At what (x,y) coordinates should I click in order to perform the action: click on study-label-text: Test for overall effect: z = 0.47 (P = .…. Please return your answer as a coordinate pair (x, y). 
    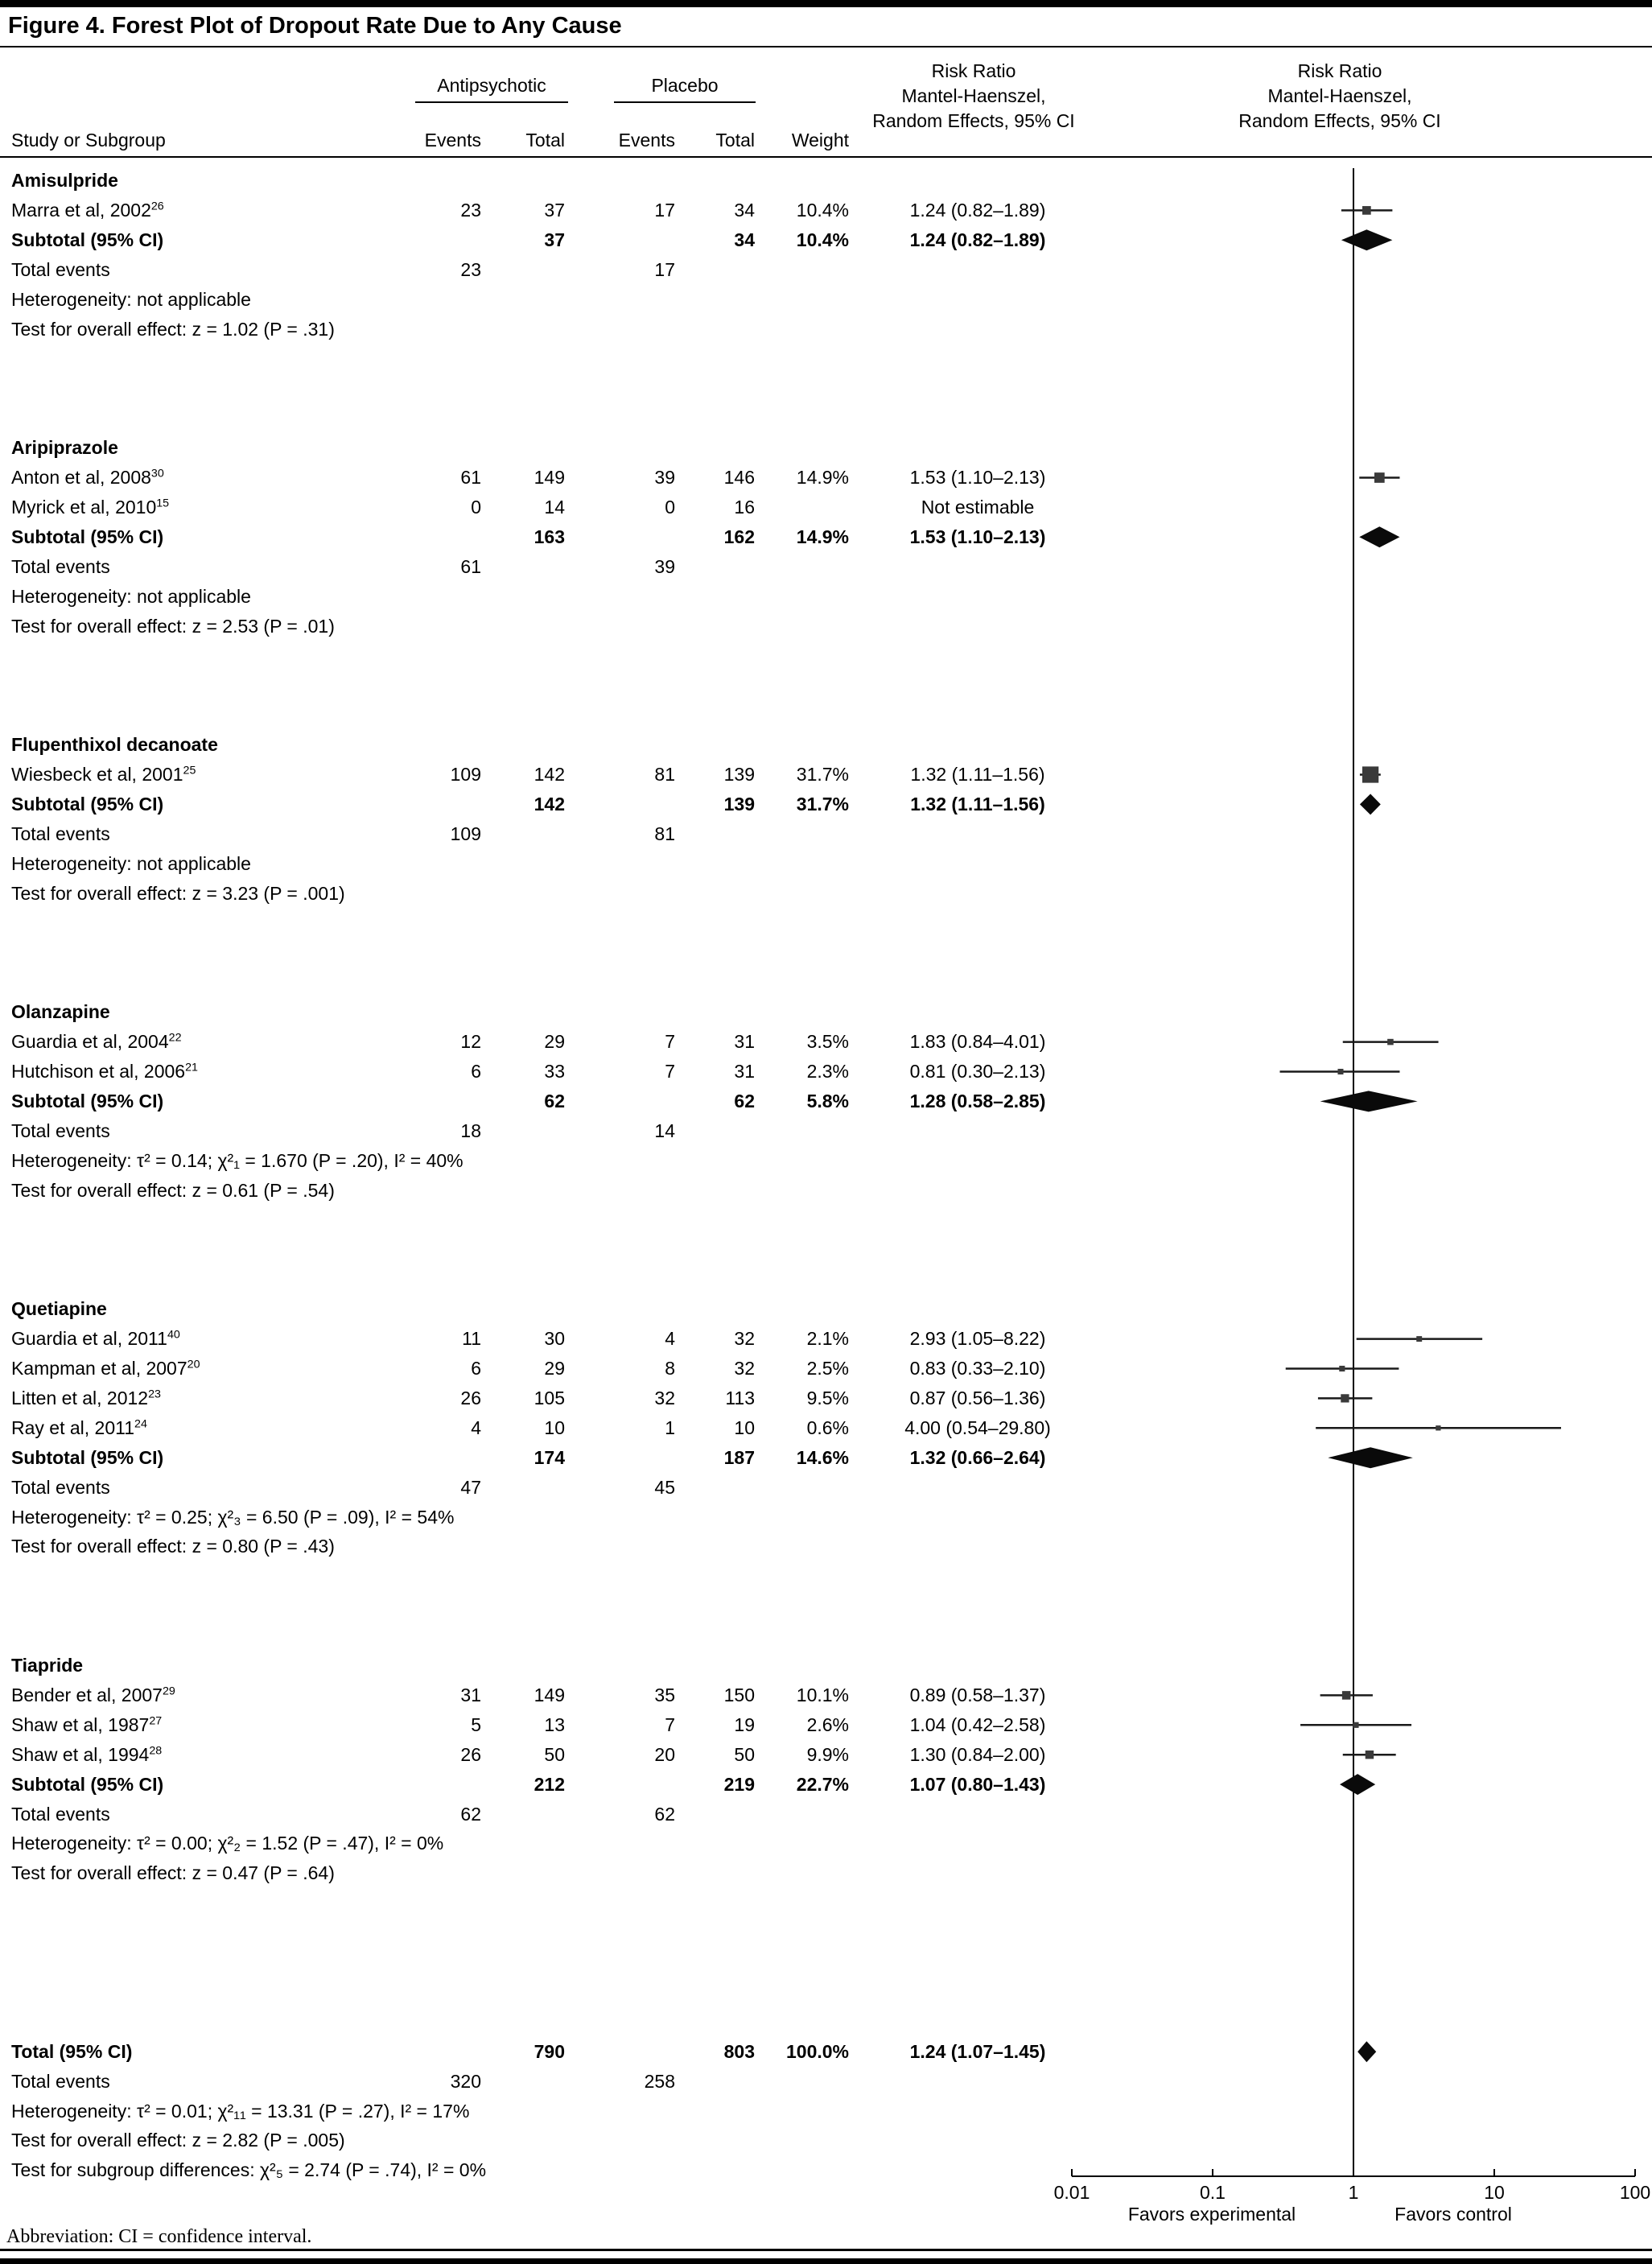
    Looking at the image, I should click on (173, 1873).